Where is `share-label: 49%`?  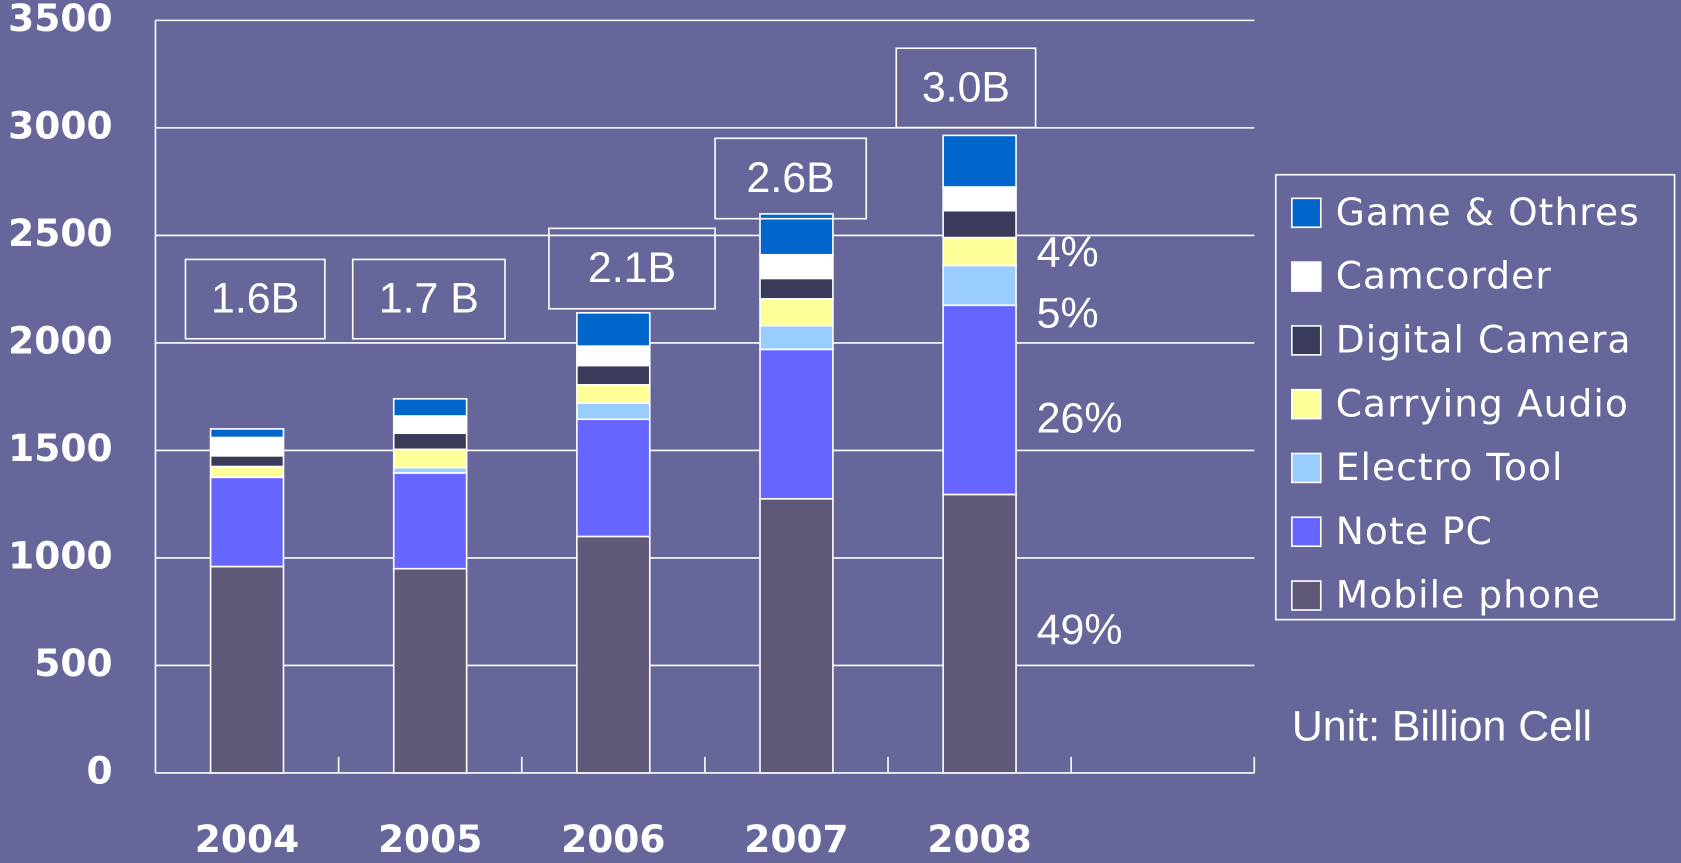 share-label: 49% is located at coordinates (1080, 630).